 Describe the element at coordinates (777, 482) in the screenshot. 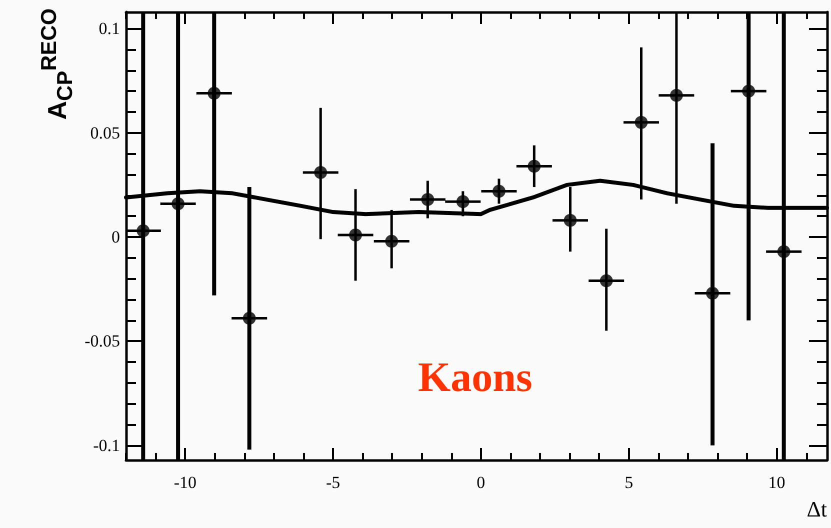

I see `x-tick-label: 10` at that location.